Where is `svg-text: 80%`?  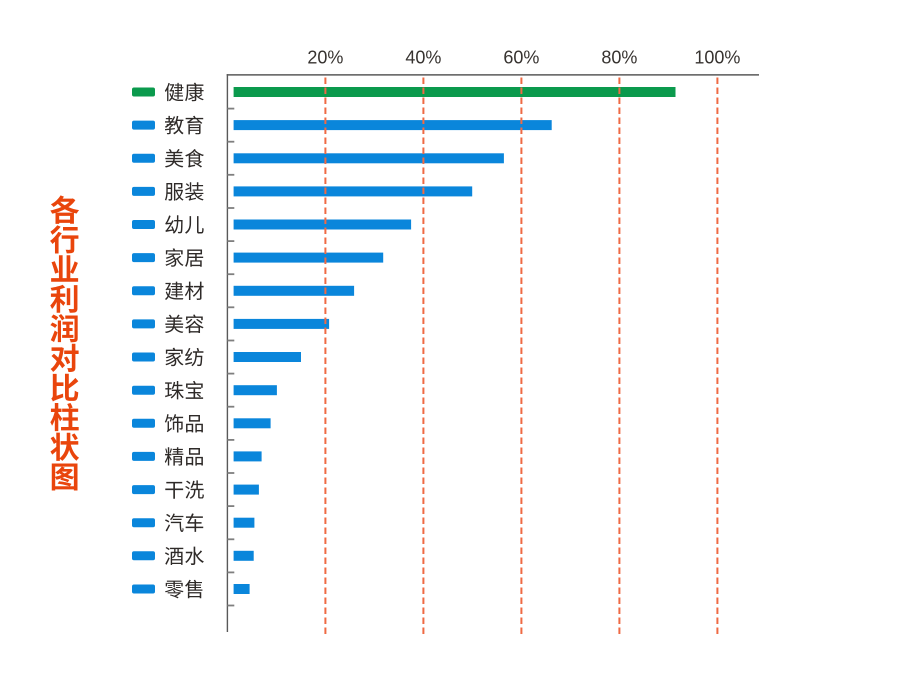
svg-text: 80% is located at coordinates (619, 58).